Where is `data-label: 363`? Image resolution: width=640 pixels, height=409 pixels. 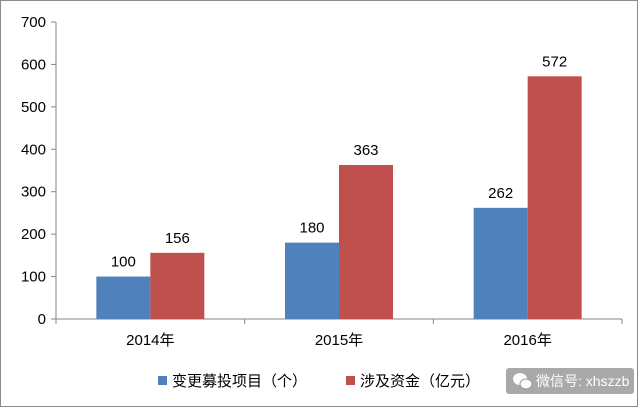 data-label: 363 is located at coordinates (365, 150).